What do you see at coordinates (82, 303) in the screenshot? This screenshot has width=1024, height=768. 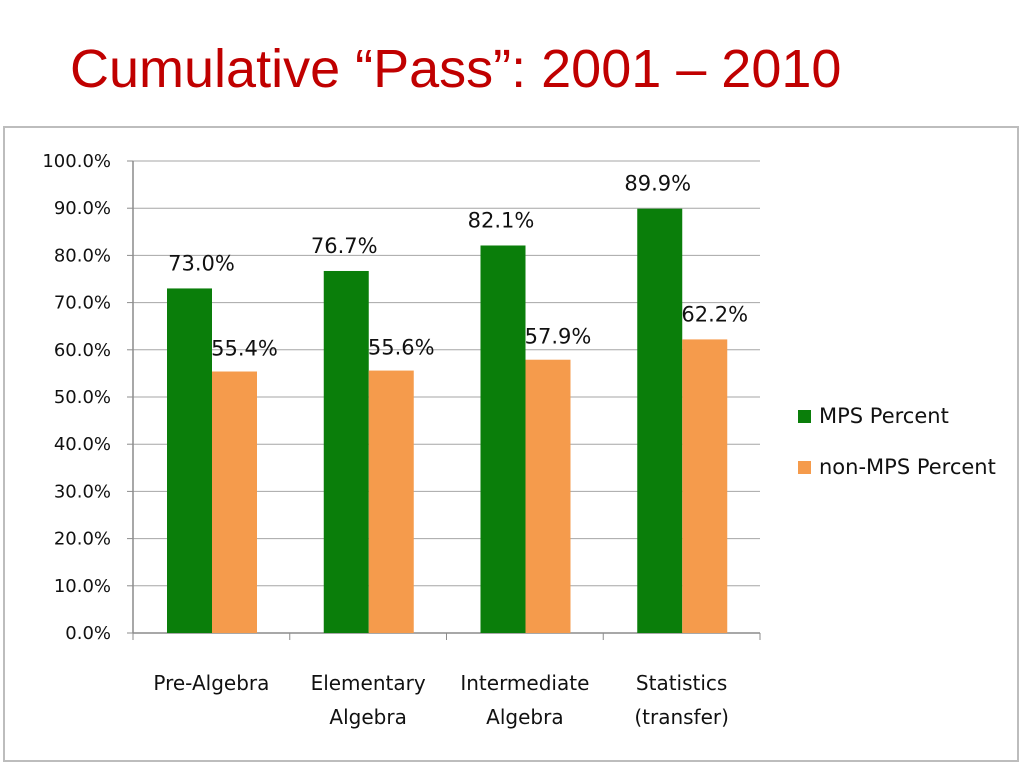 I see `y-tick-label: 70.0%` at bounding box center [82, 303].